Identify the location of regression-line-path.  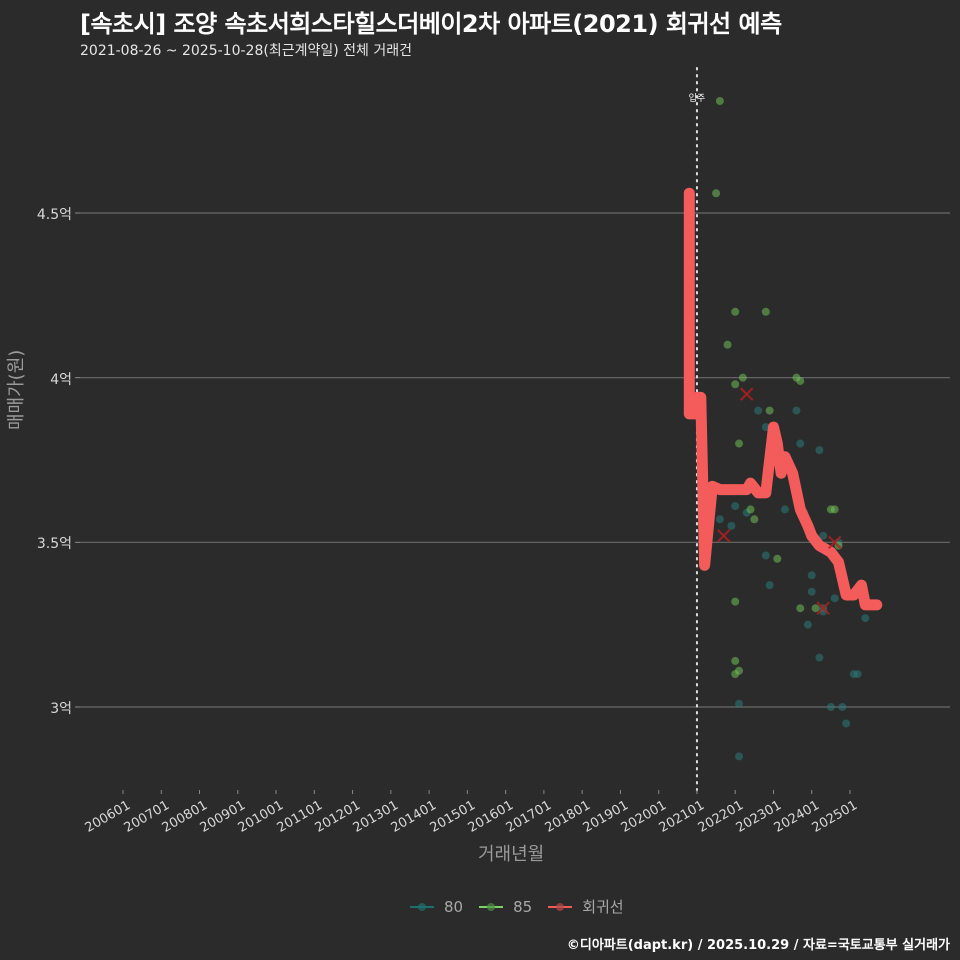
(783, 399).